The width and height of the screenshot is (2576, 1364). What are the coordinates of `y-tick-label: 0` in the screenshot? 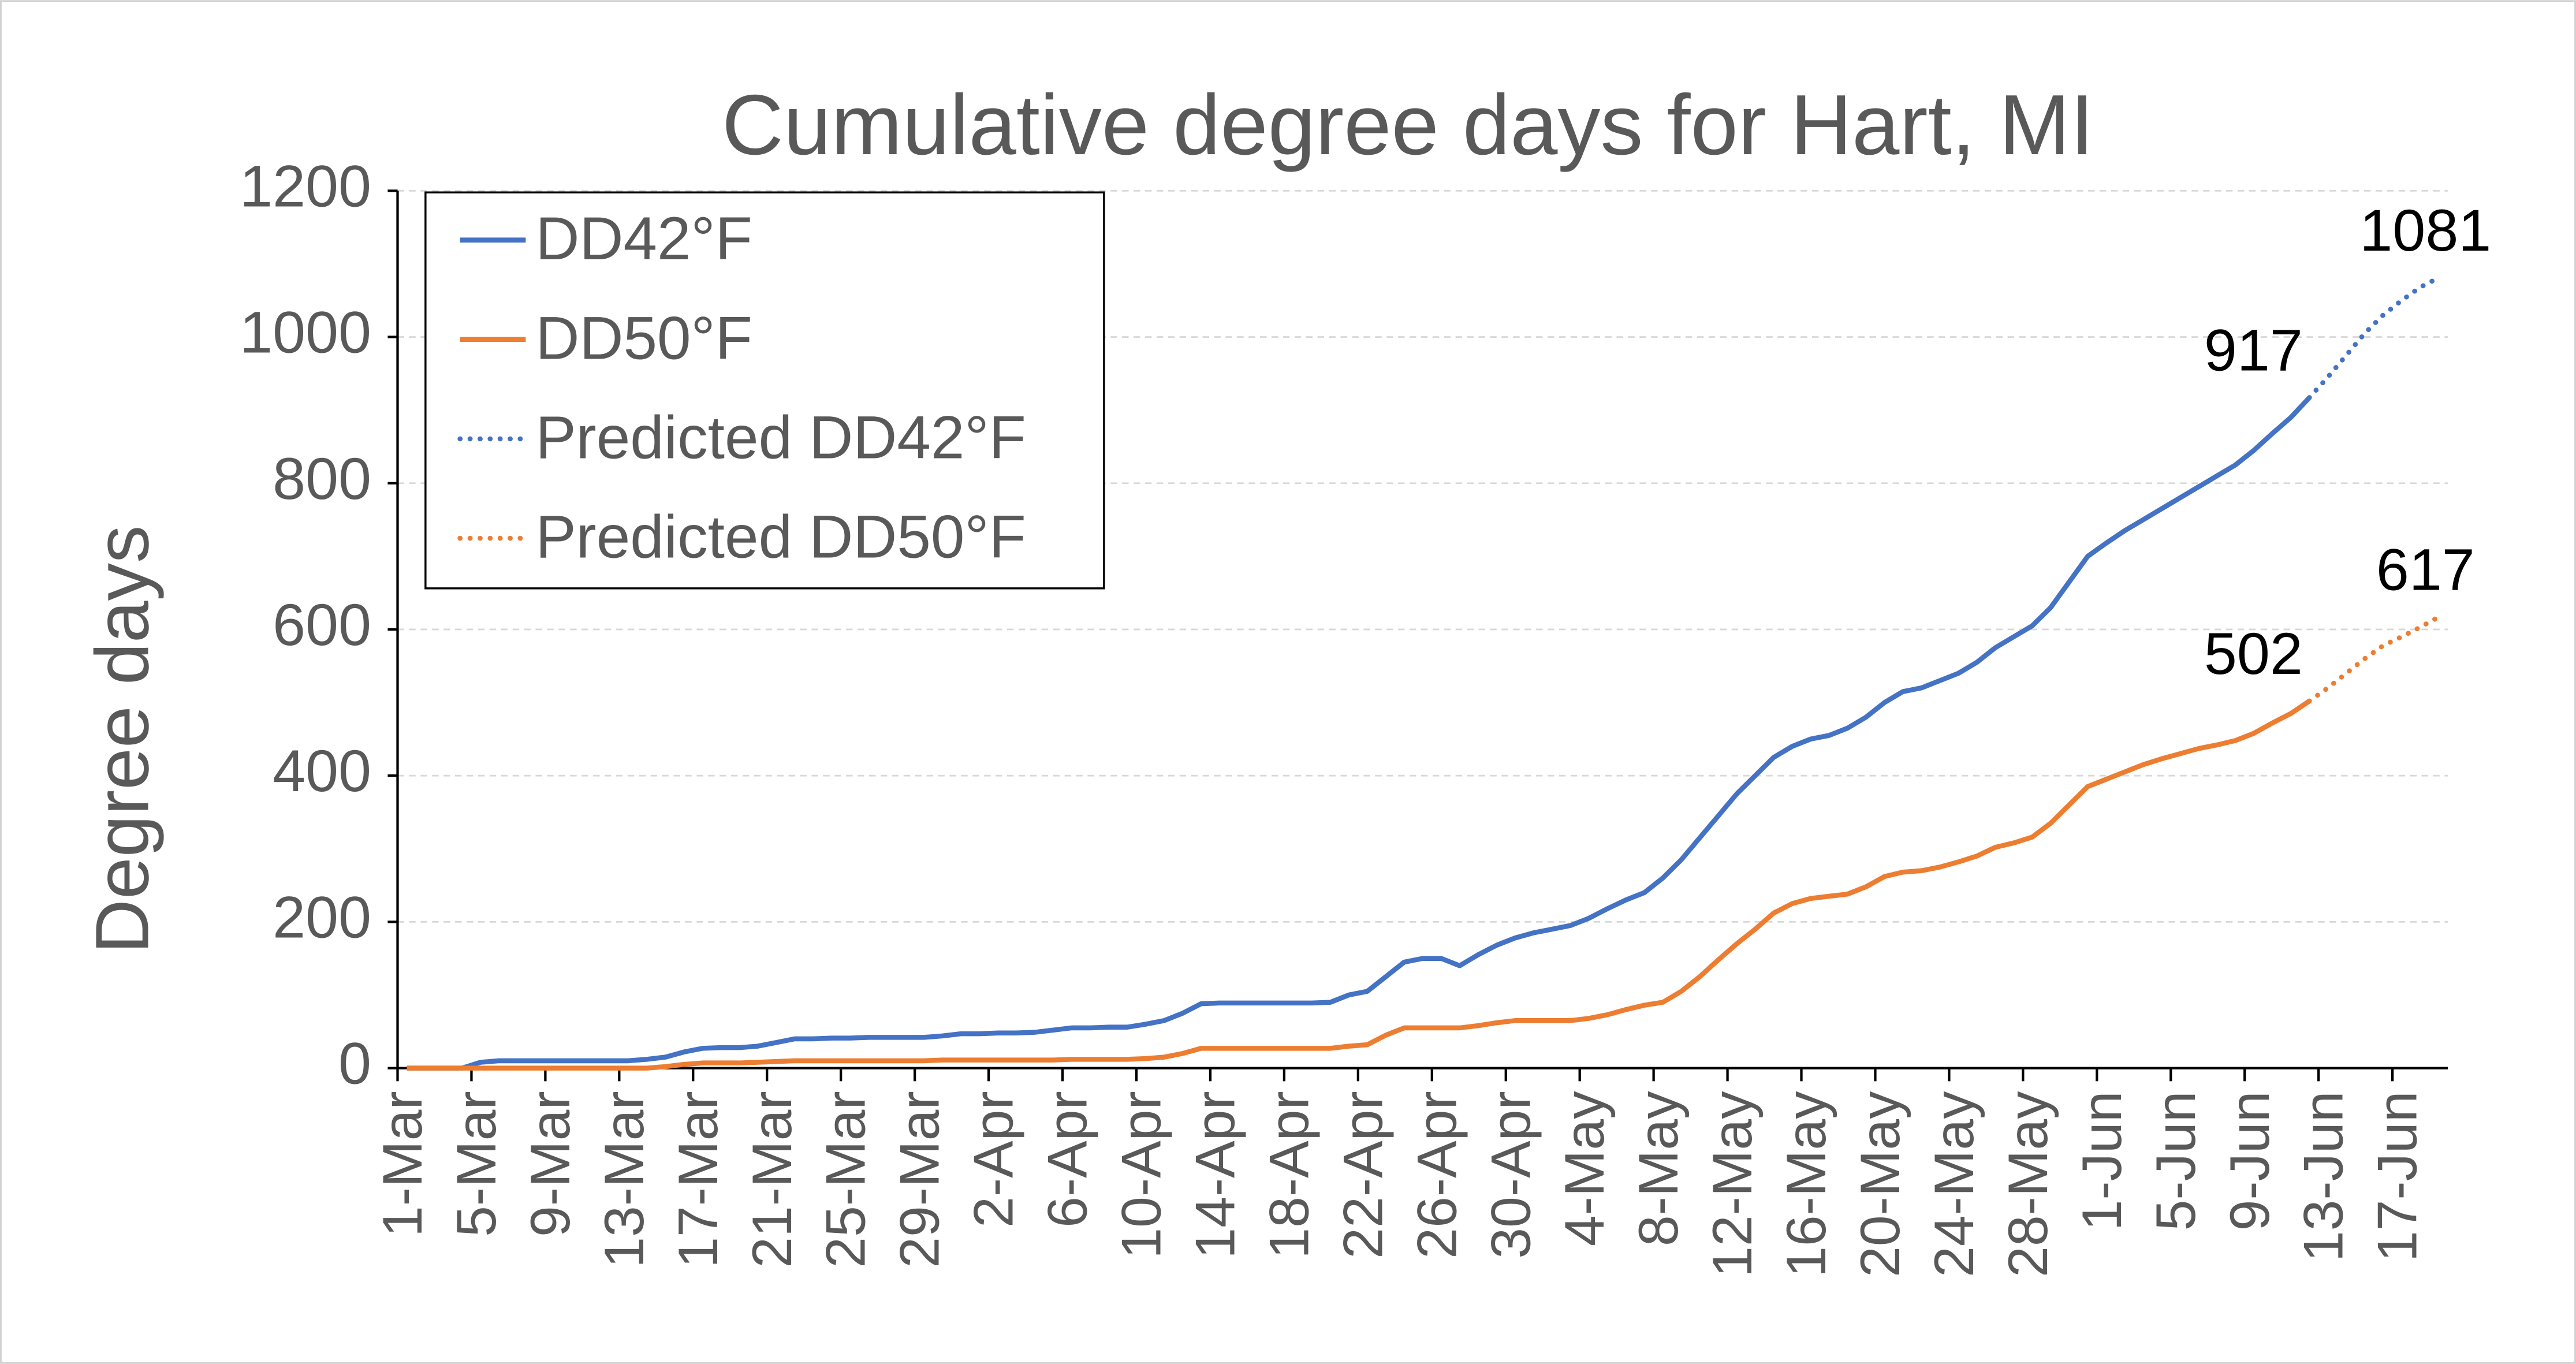 It's located at (355, 1063).